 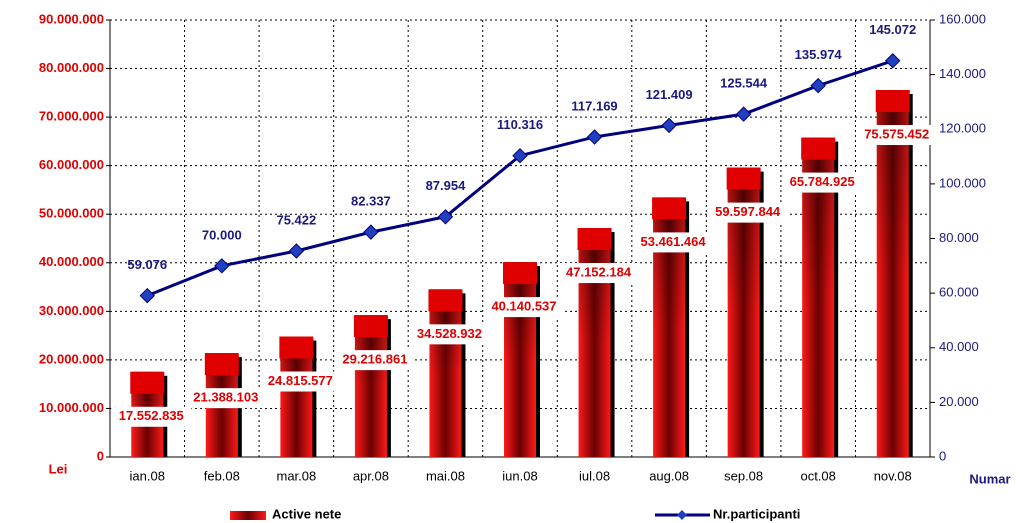 I want to click on value-label: 82.337, so click(x=371, y=201).